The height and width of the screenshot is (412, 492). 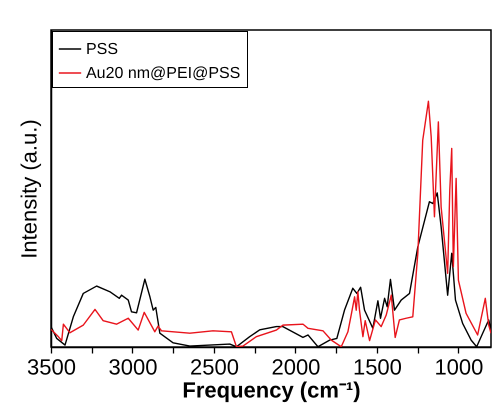 I want to click on x-tick-label: 3000, so click(x=133, y=367).